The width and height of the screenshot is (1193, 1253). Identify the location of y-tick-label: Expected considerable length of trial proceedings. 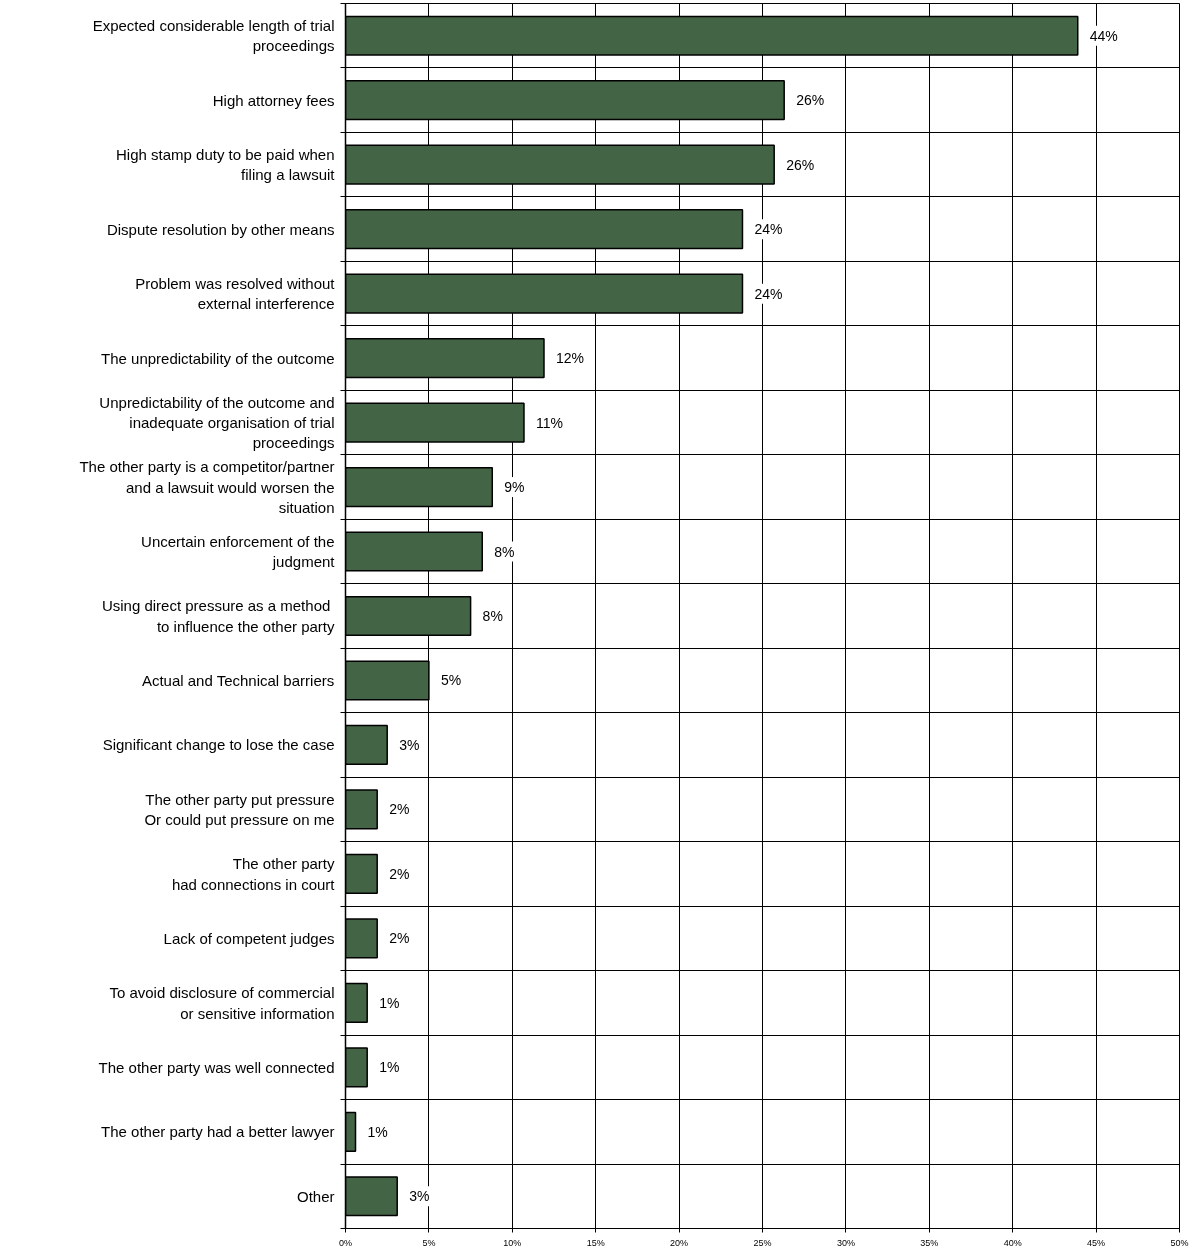
(213, 36).